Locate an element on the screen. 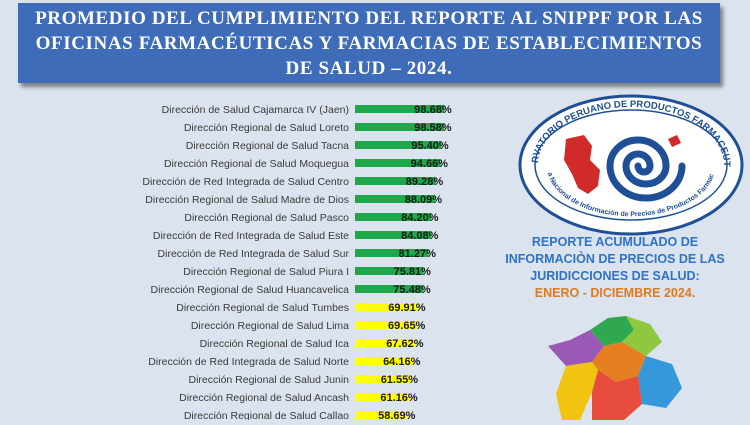  value-label: 89.28% is located at coordinates (425, 182).